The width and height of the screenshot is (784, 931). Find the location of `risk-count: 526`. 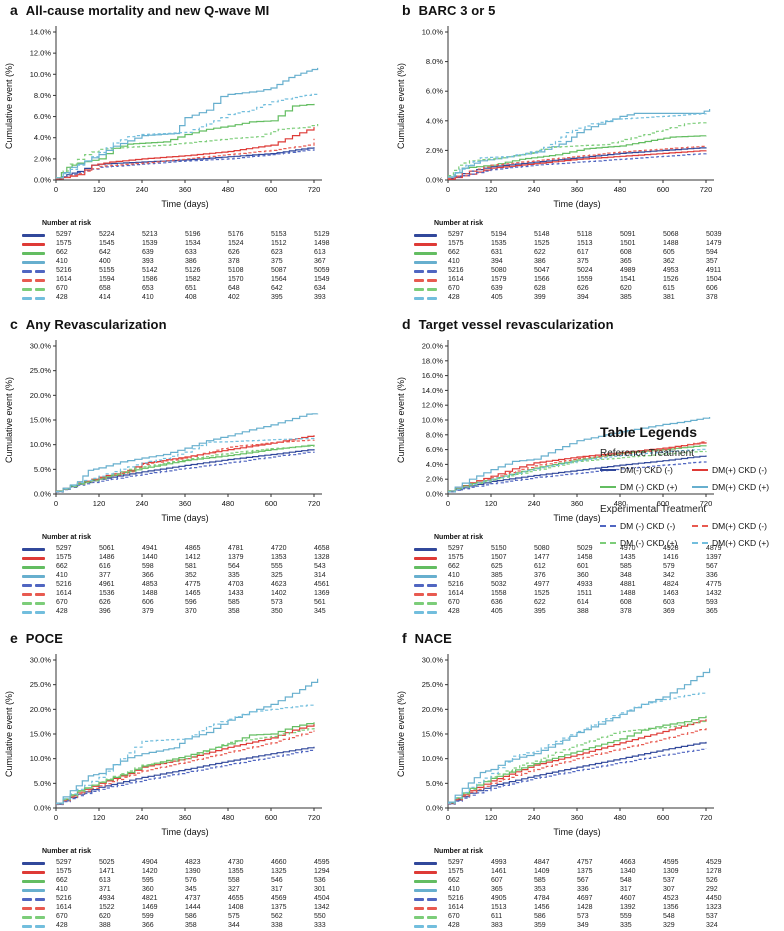

risk-count: 526 is located at coordinates (712, 880).